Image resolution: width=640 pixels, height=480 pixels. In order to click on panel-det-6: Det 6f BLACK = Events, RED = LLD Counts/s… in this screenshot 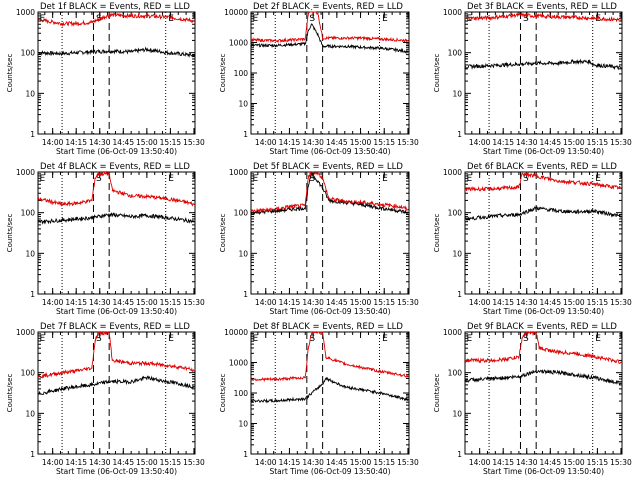, I will do `click(532, 239)`.